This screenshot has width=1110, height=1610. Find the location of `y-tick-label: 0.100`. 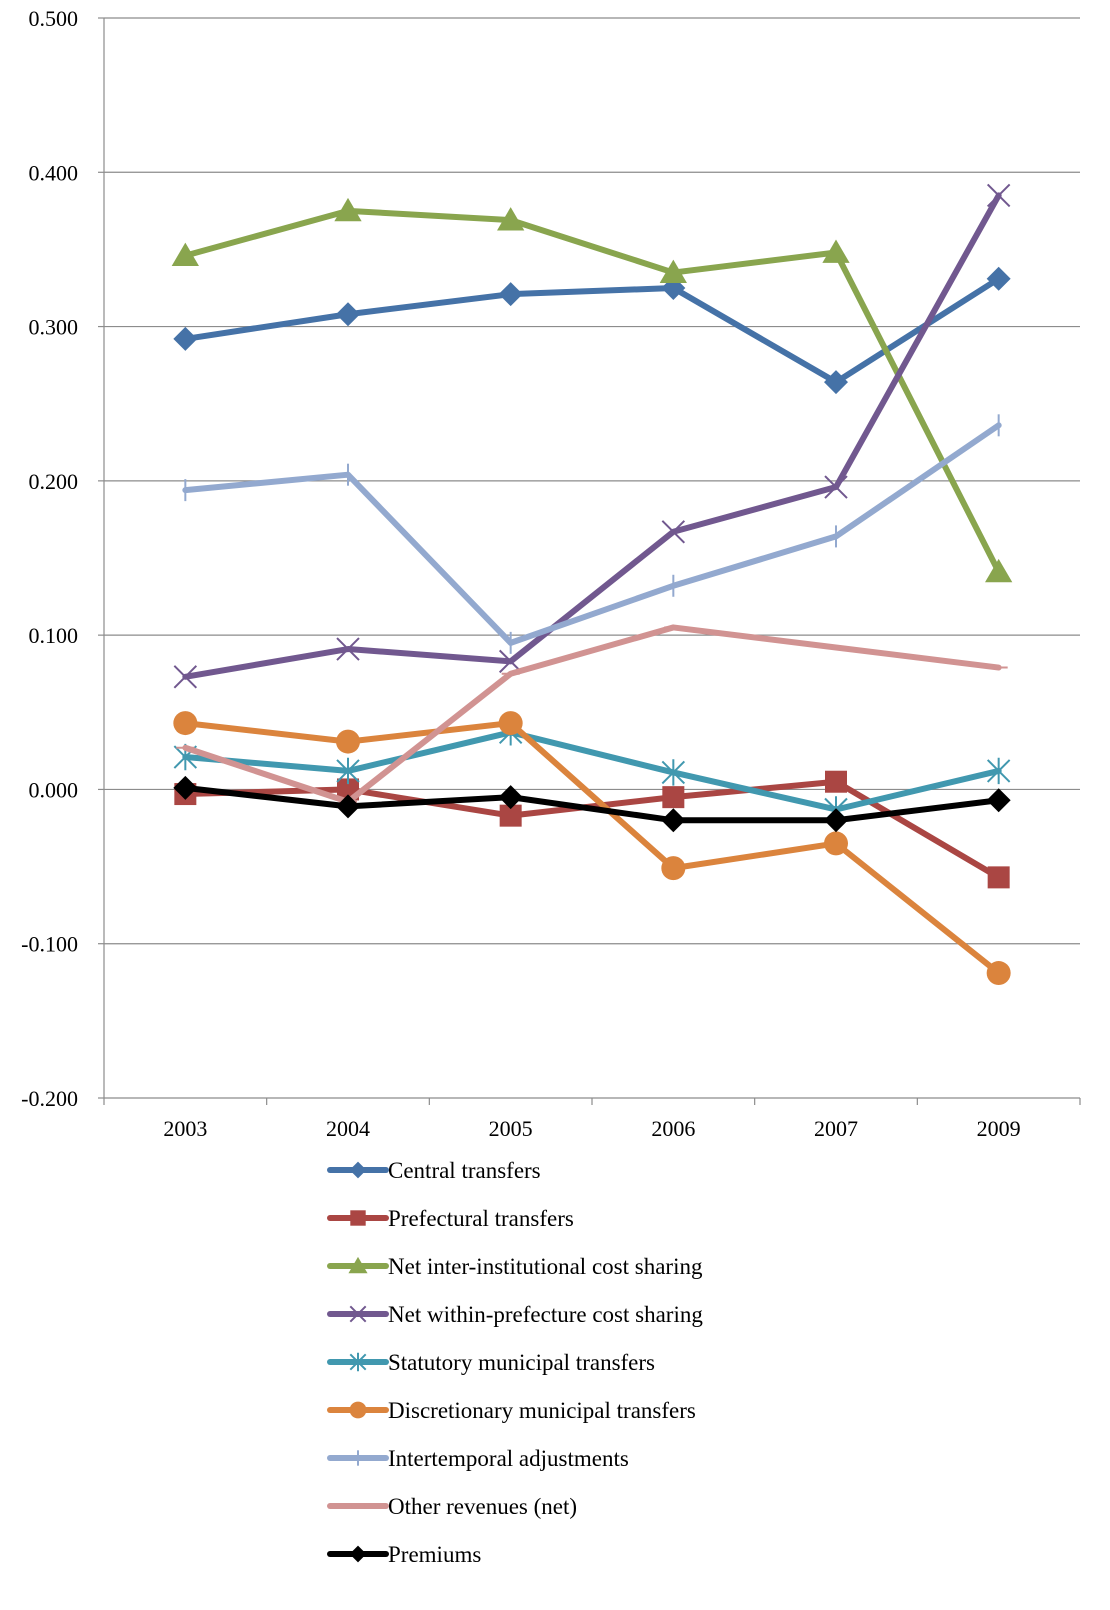

y-tick-label: 0.100 is located at coordinates (54, 635).